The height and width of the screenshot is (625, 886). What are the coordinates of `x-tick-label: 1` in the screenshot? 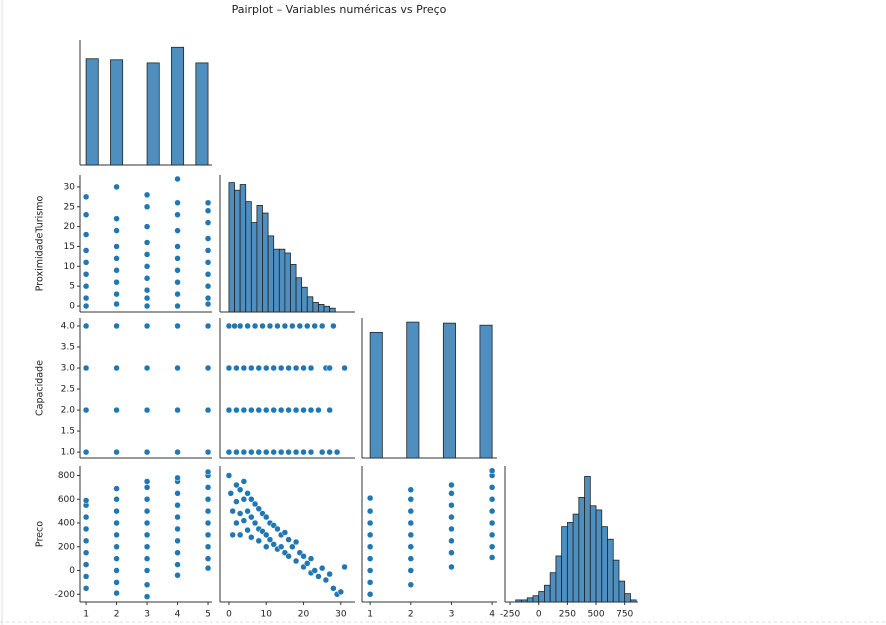 It's located at (86, 615).